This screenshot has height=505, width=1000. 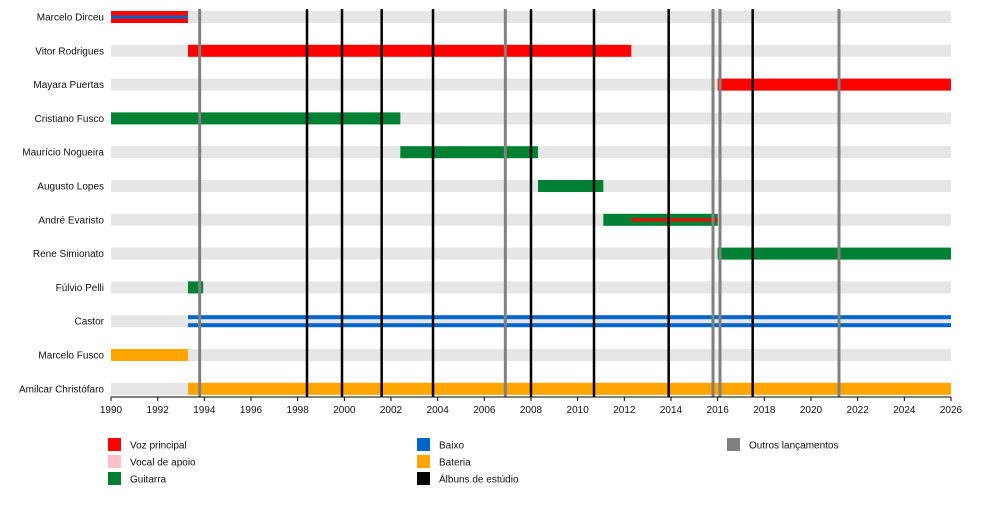 I want to click on x-tick-label: 2016, so click(x=718, y=410).